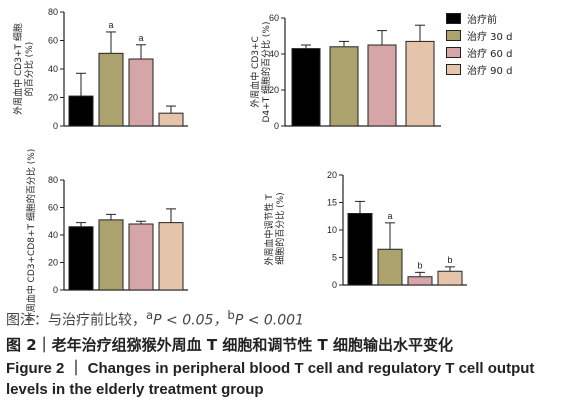 The height and width of the screenshot is (412, 570). I want to click on y-axis-label: 外周血中 CD3+T 细胞的百分比 (%), so click(23, 69).